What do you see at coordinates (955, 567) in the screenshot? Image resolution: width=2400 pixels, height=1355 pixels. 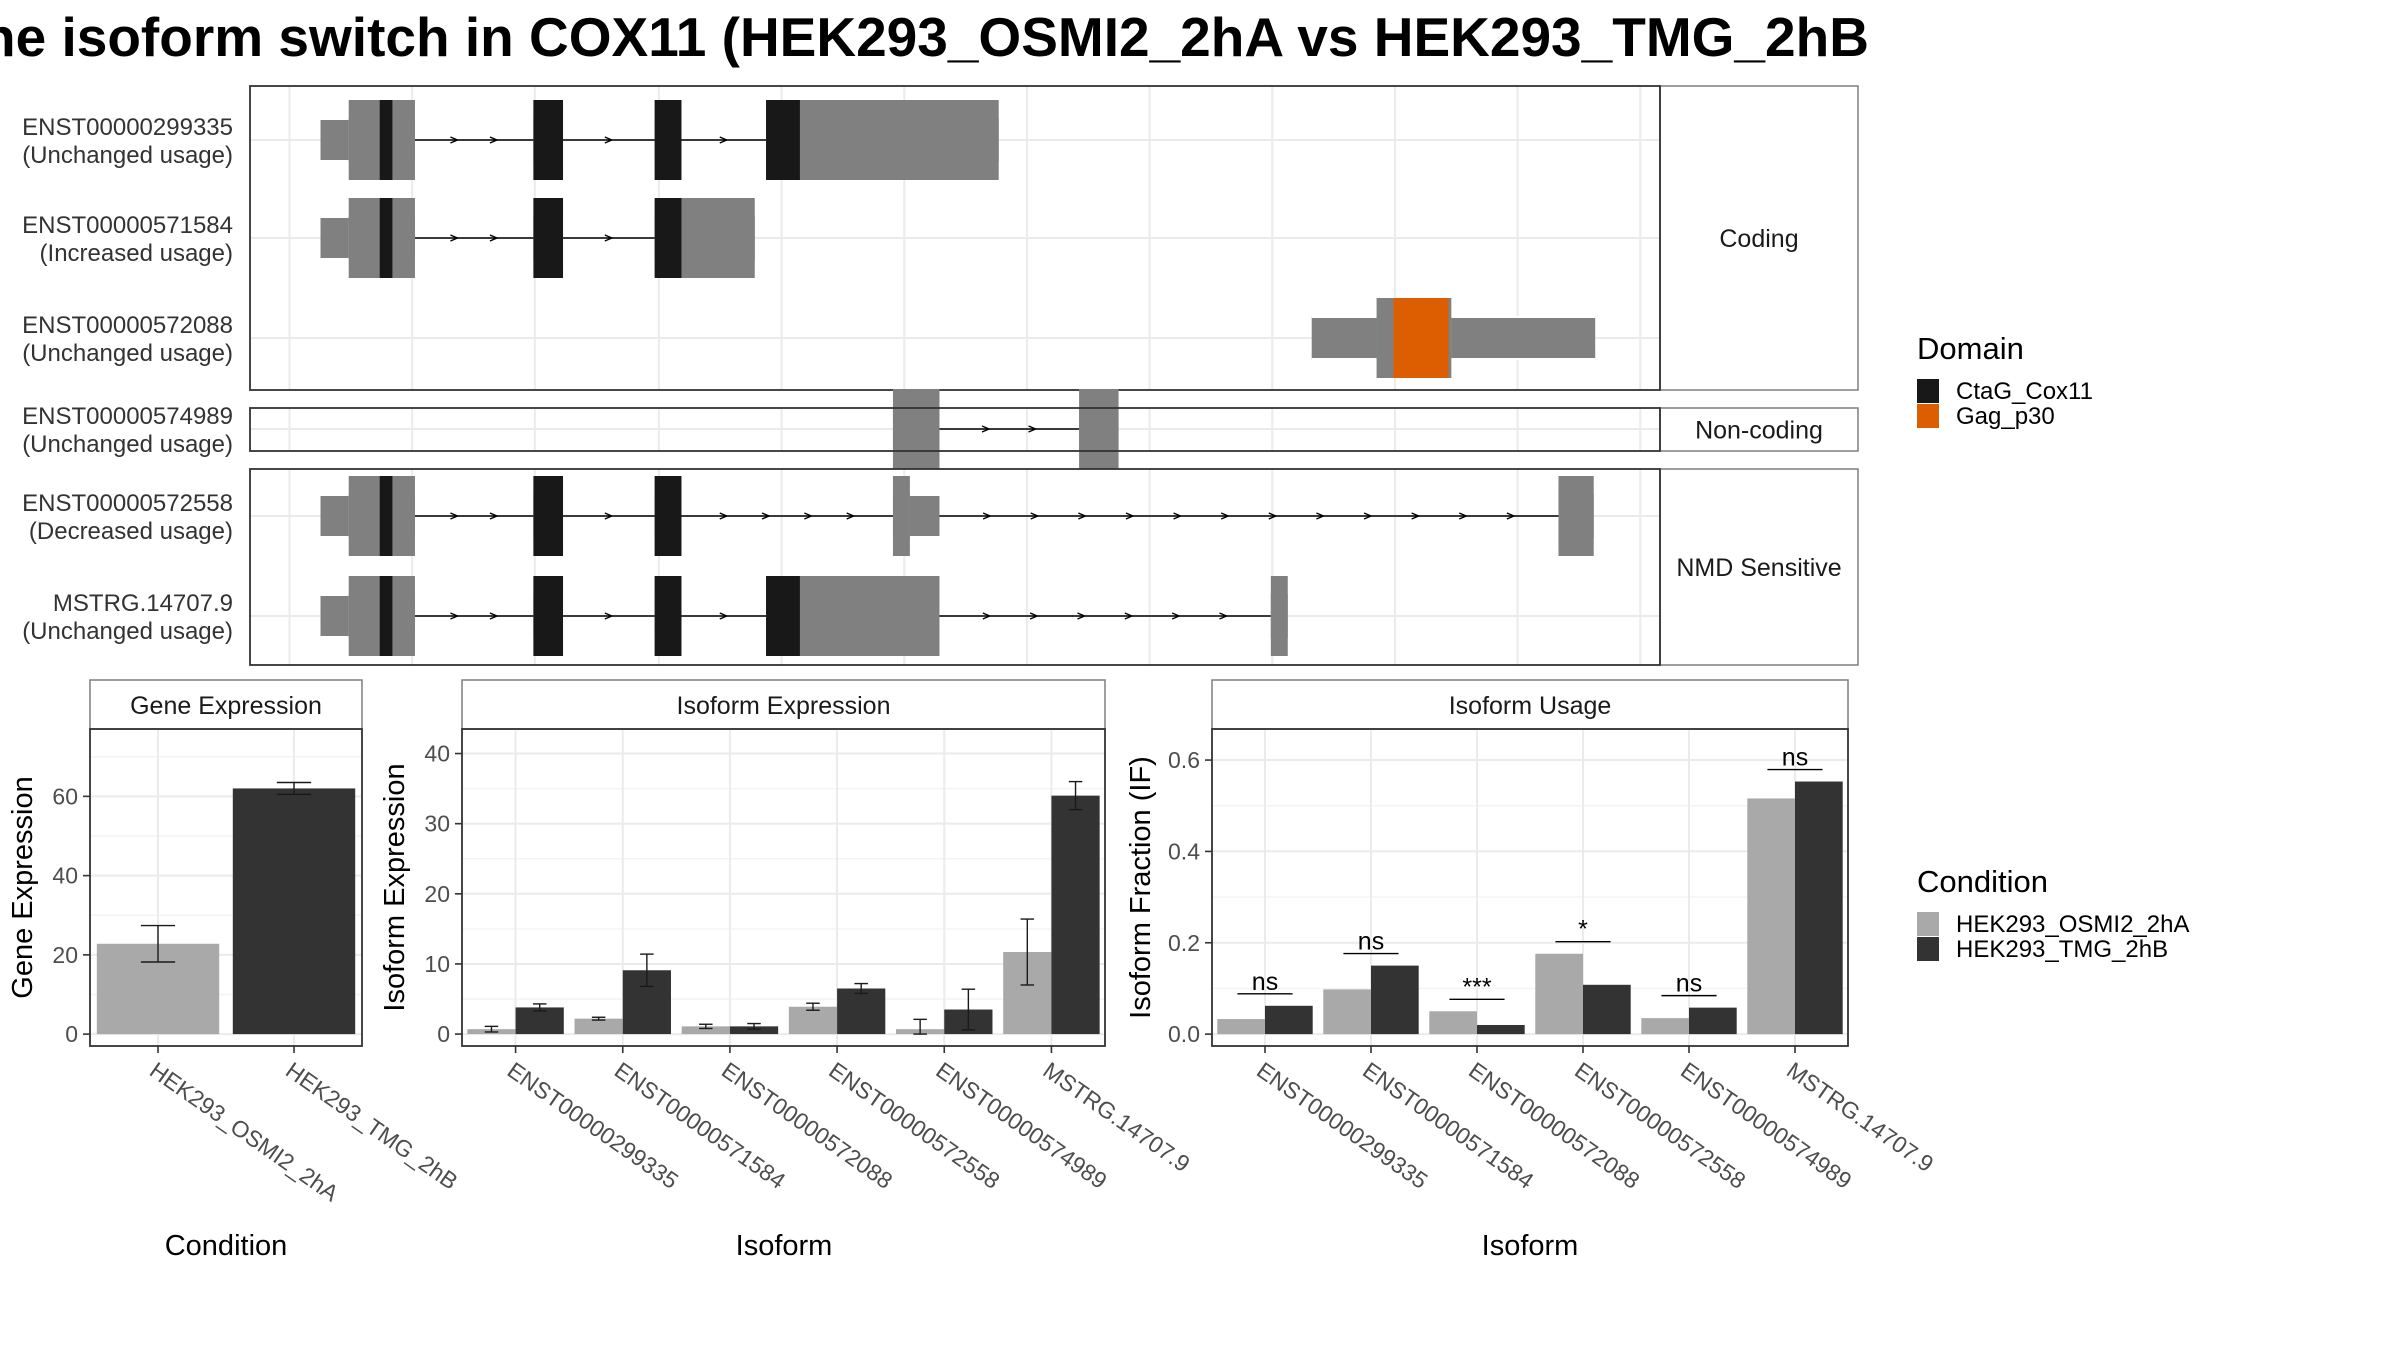 I see `structure-panel-background` at bounding box center [955, 567].